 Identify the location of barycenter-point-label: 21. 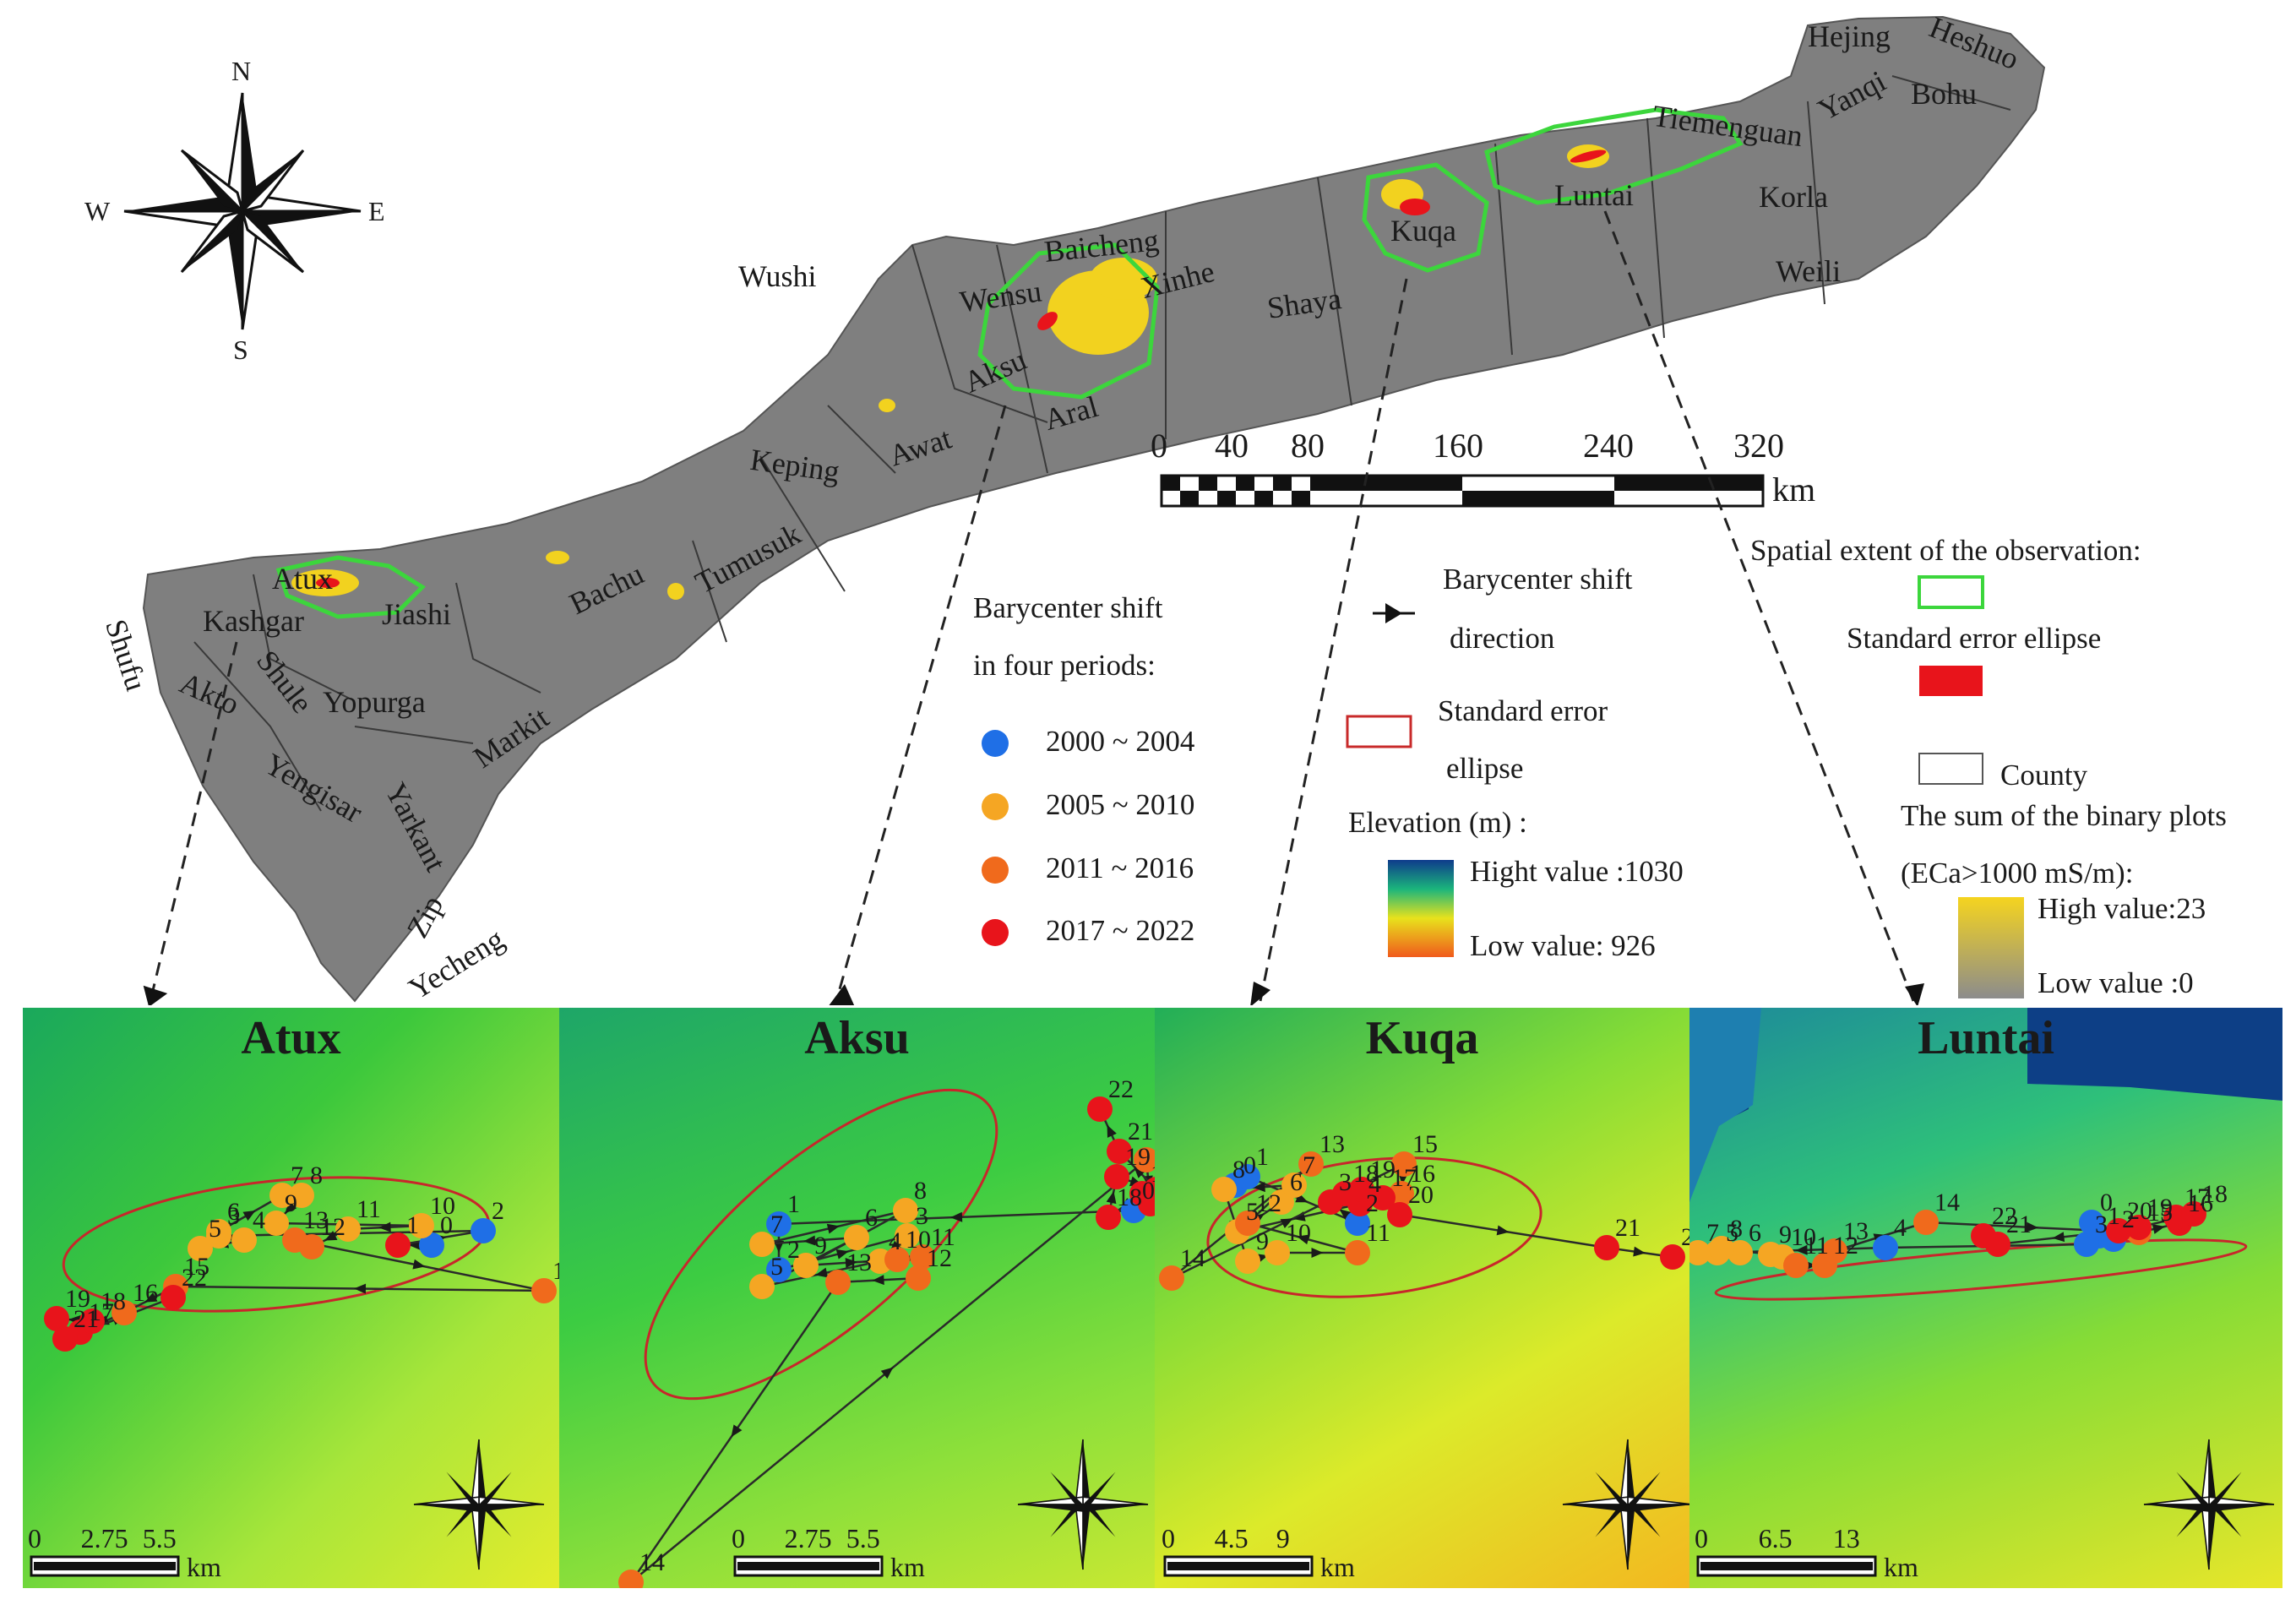
(86, 1319).